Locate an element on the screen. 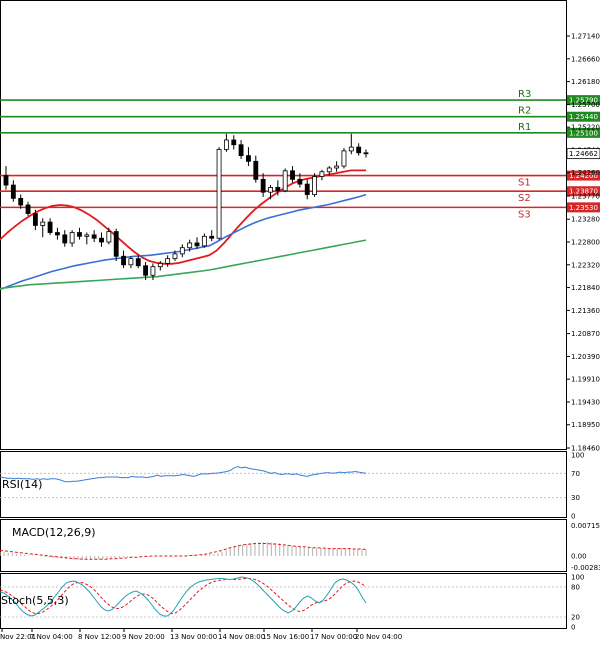 Image resolution: width=600 pixels, height=645 pixels. macd-signal-line is located at coordinates (183, 551).